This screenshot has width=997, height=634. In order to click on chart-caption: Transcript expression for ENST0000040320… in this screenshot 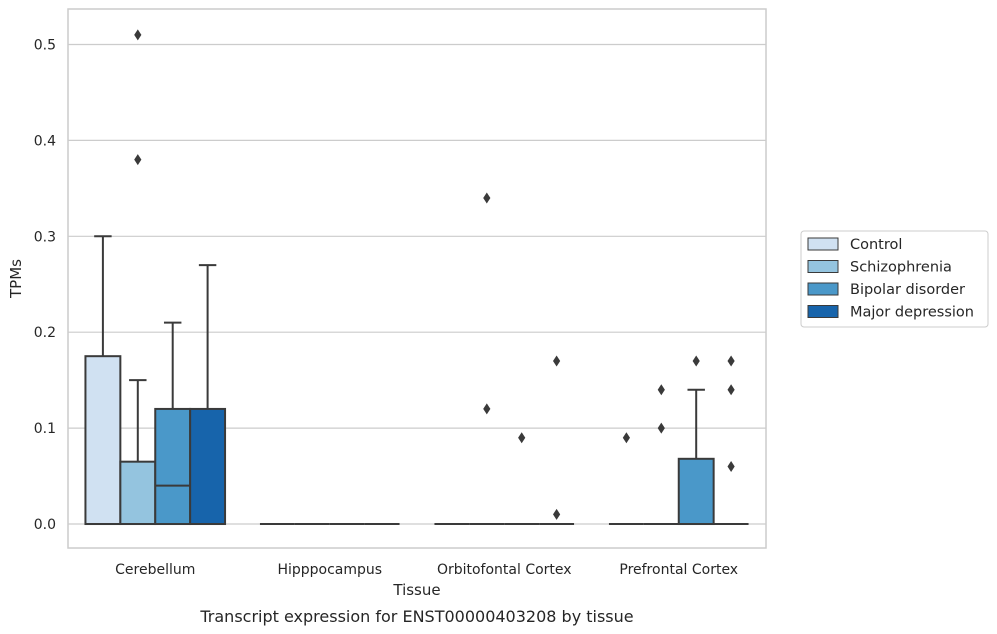, I will do `click(416, 616)`.